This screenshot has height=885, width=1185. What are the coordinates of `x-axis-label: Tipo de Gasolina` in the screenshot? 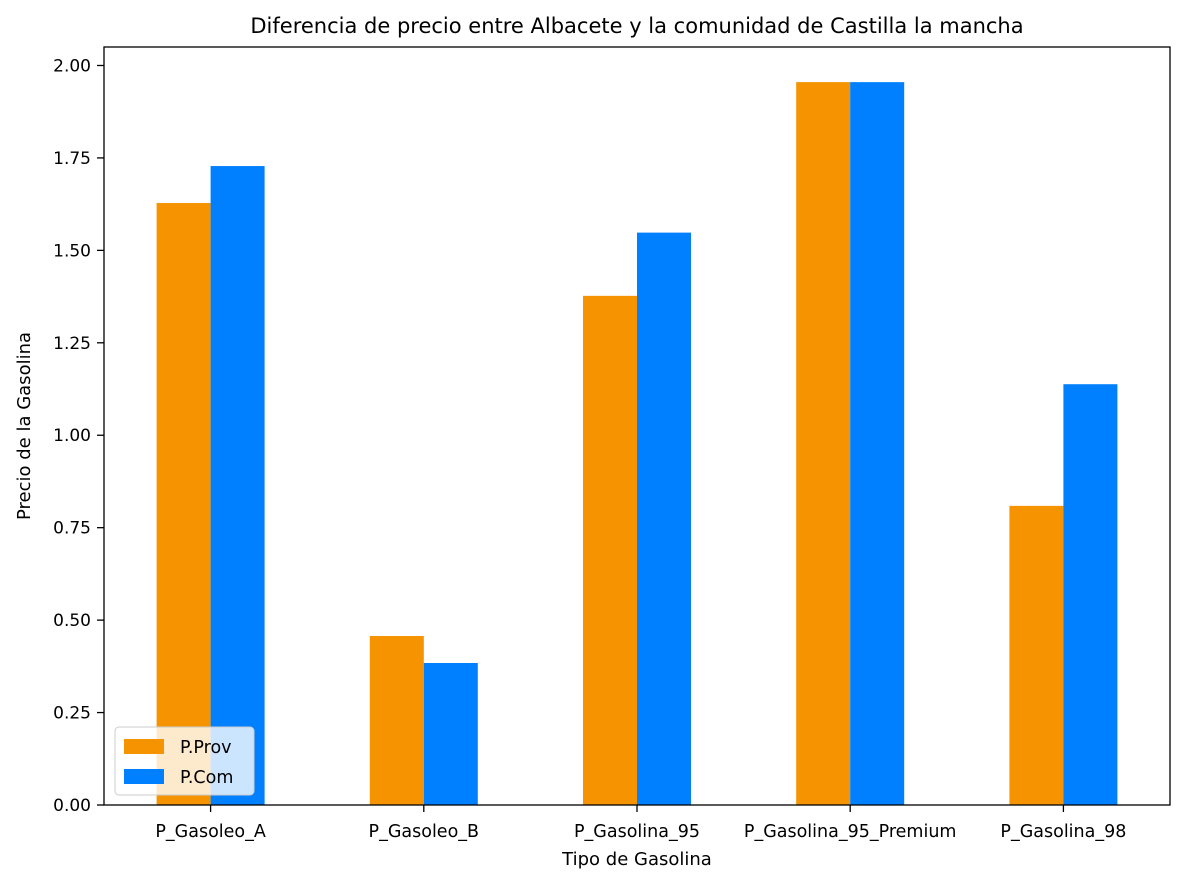 It's located at (636, 859).